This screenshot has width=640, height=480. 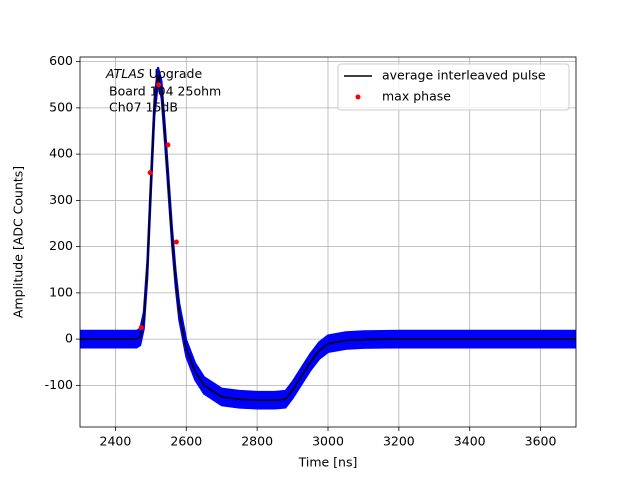 What do you see at coordinates (116, 441) in the screenshot?
I see `x-tick-label: 2400` at bounding box center [116, 441].